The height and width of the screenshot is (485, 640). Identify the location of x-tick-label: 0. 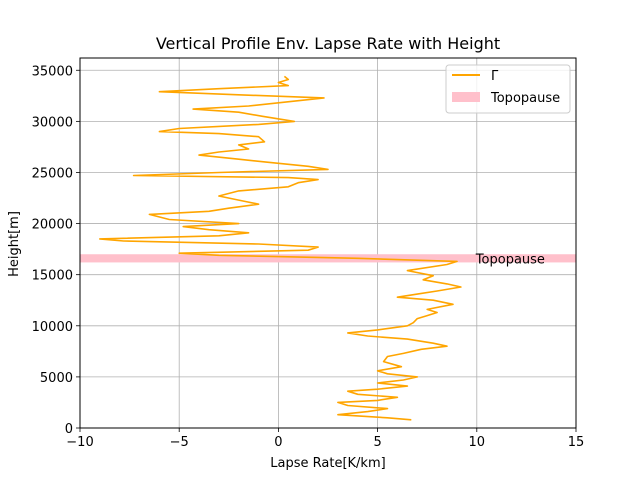
(278, 442).